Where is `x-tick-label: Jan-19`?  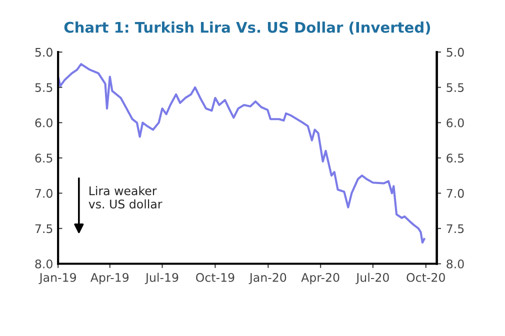
x-tick-label: Jan-19 is located at coordinates (57, 278).